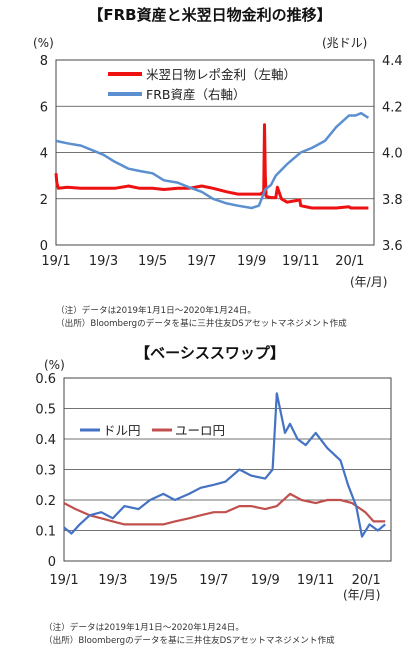 The image size is (420, 657). What do you see at coordinates (349, 261) in the screenshot?
I see `chart1-x-tick: 20/1` at bounding box center [349, 261].